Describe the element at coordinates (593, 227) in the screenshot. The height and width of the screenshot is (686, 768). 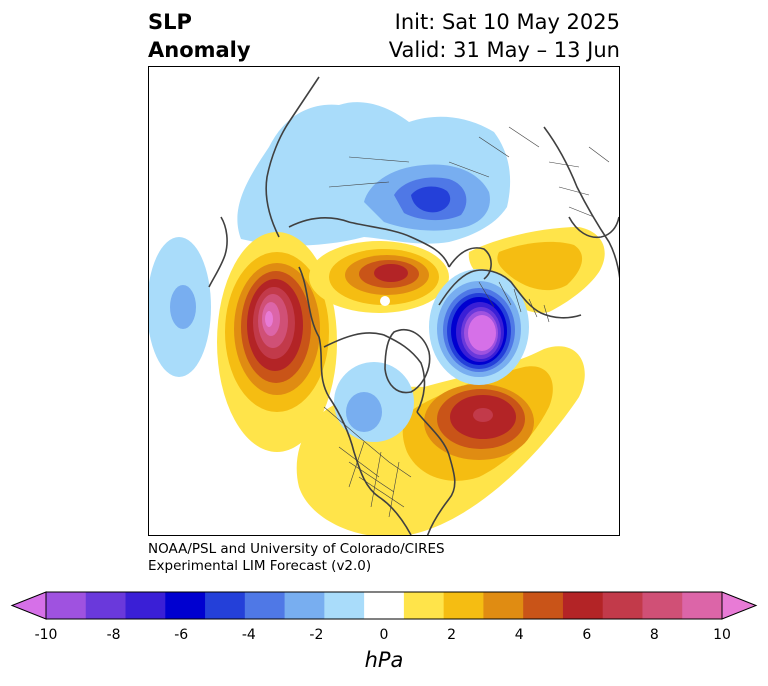
I see `coastline-arabia` at that location.